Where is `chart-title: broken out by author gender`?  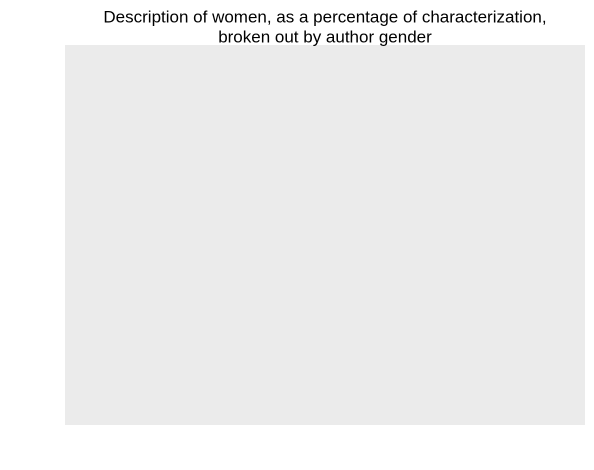 chart-title: broken out by author gender is located at coordinates (325, 36).